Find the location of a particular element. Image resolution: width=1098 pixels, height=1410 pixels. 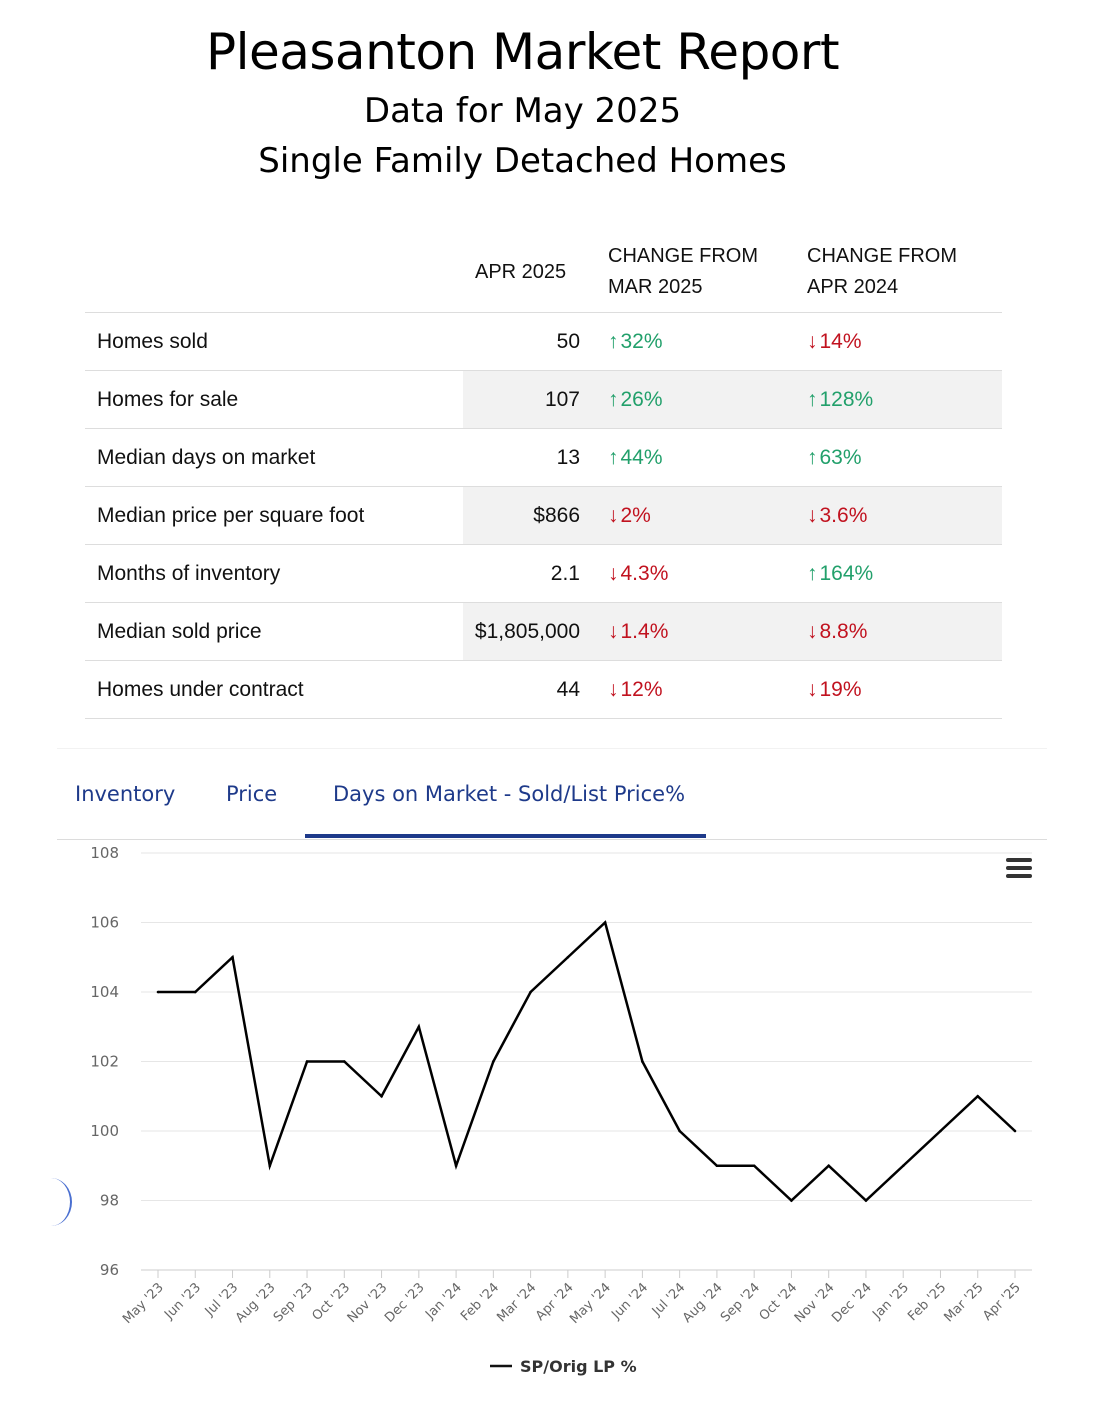

x-tick-label: Jun '23 is located at coordinates (182, 1301).